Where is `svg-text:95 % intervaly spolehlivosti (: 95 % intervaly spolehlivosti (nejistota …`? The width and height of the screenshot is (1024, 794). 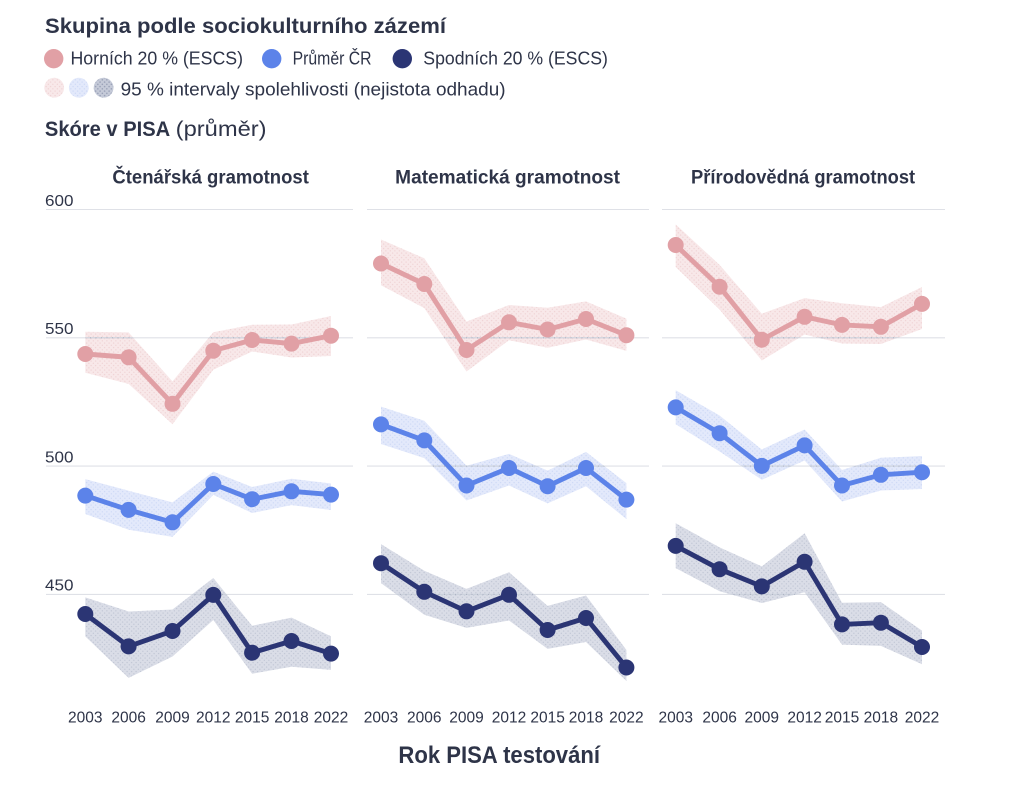 svg-text:95 % intervaly spolehlivosti (: 95 % intervaly spolehlivosti (nejistota … is located at coordinates (313, 90).